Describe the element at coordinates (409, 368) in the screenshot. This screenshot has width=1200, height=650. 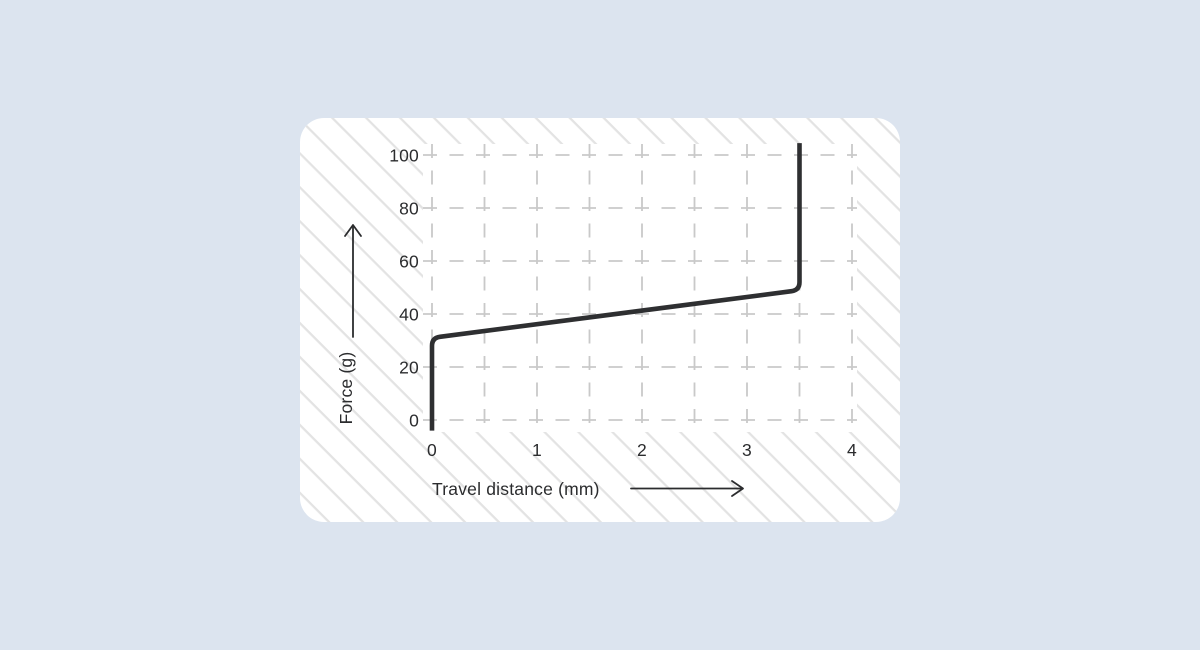
I see `y-tick-label: 20` at that location.